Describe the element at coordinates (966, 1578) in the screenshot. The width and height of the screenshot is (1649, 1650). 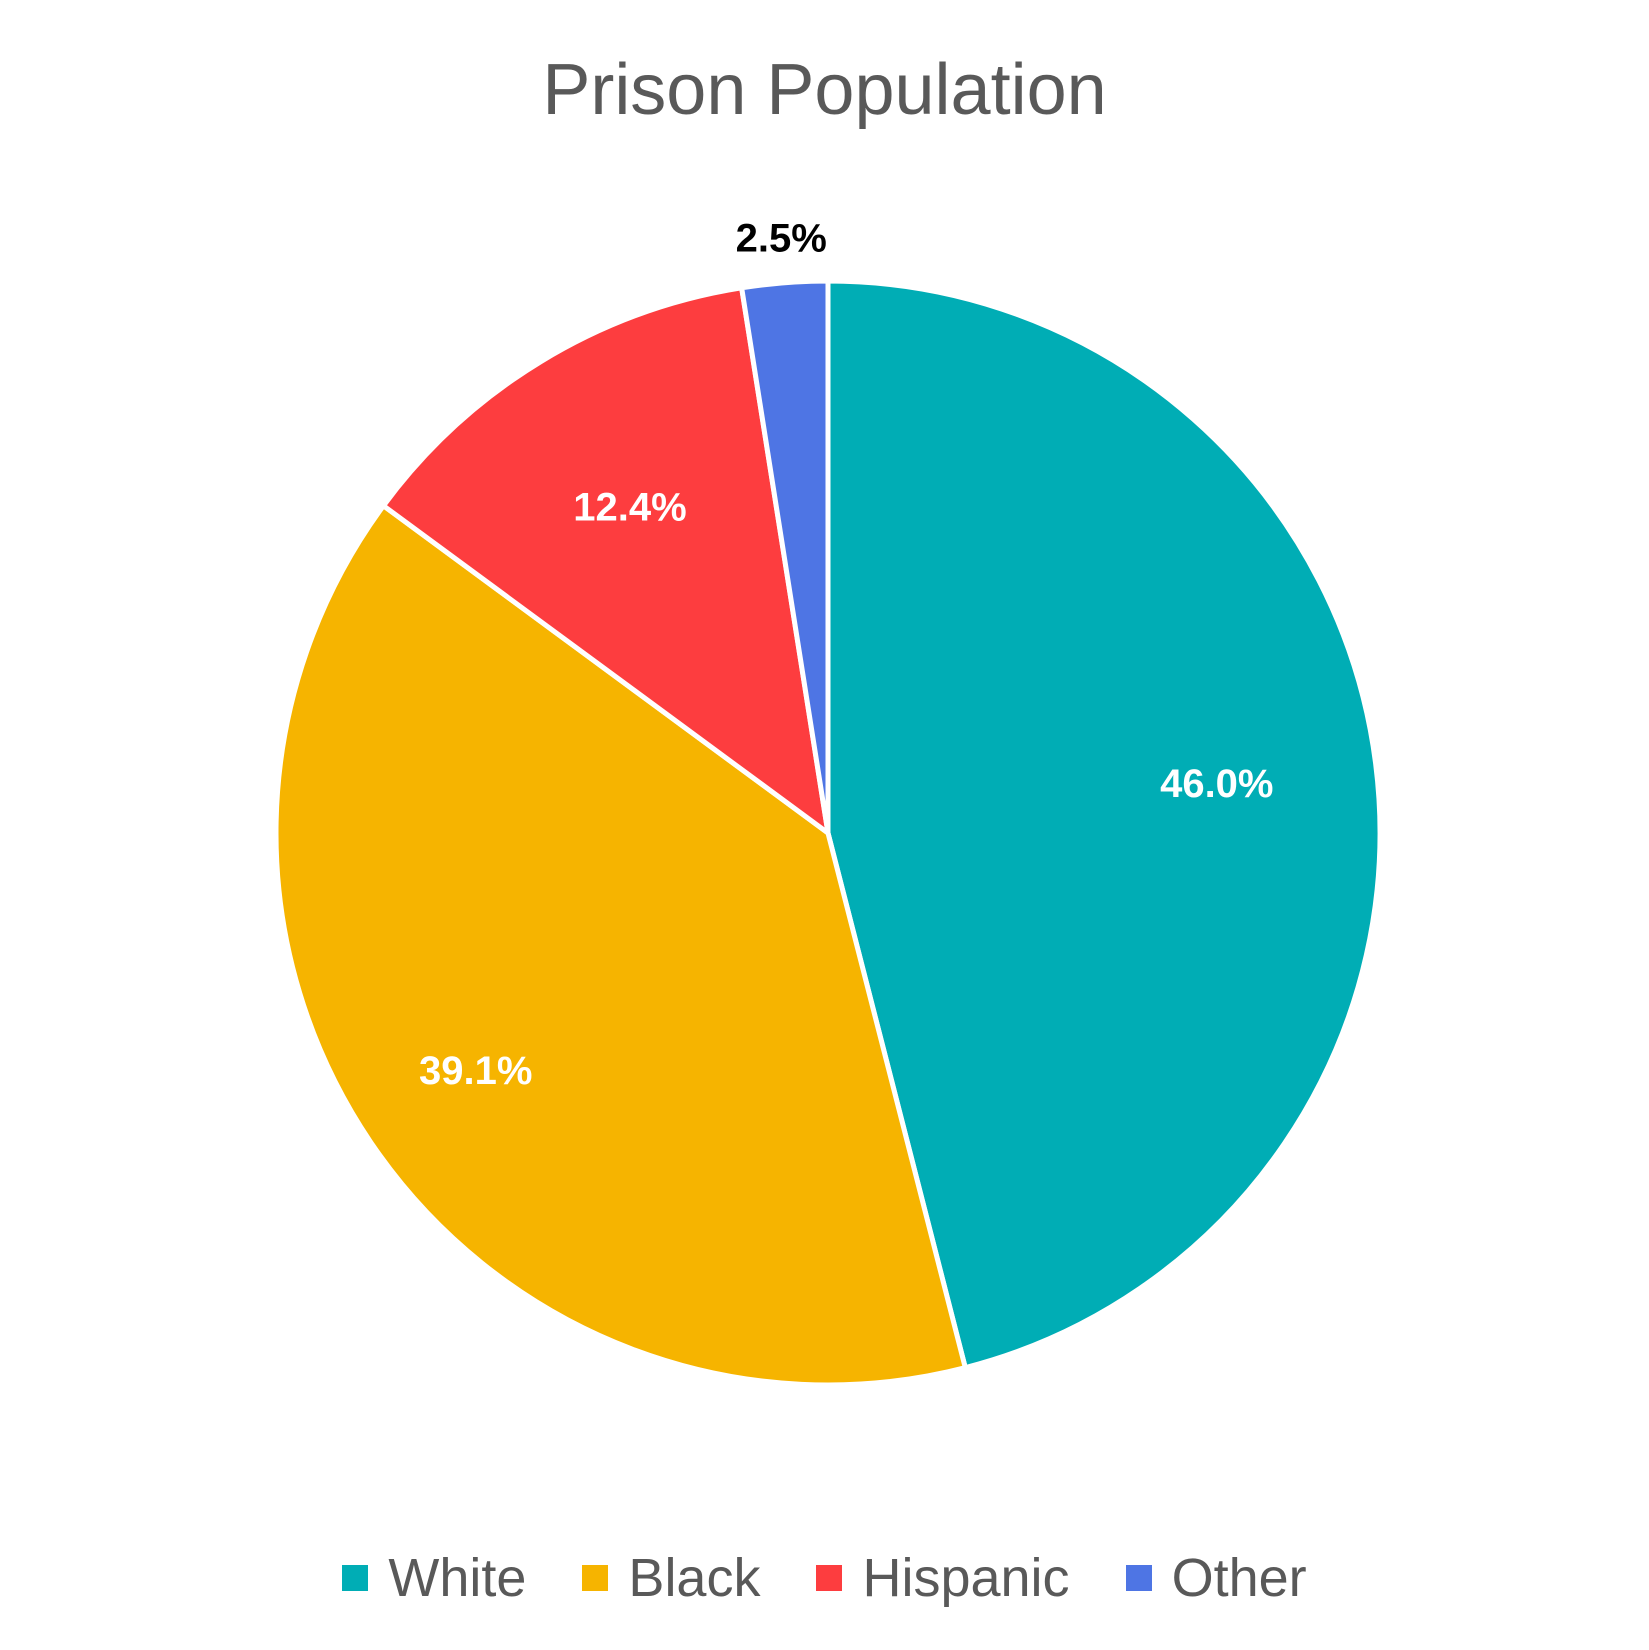
I see `legend-label: Hispanic` at that location.